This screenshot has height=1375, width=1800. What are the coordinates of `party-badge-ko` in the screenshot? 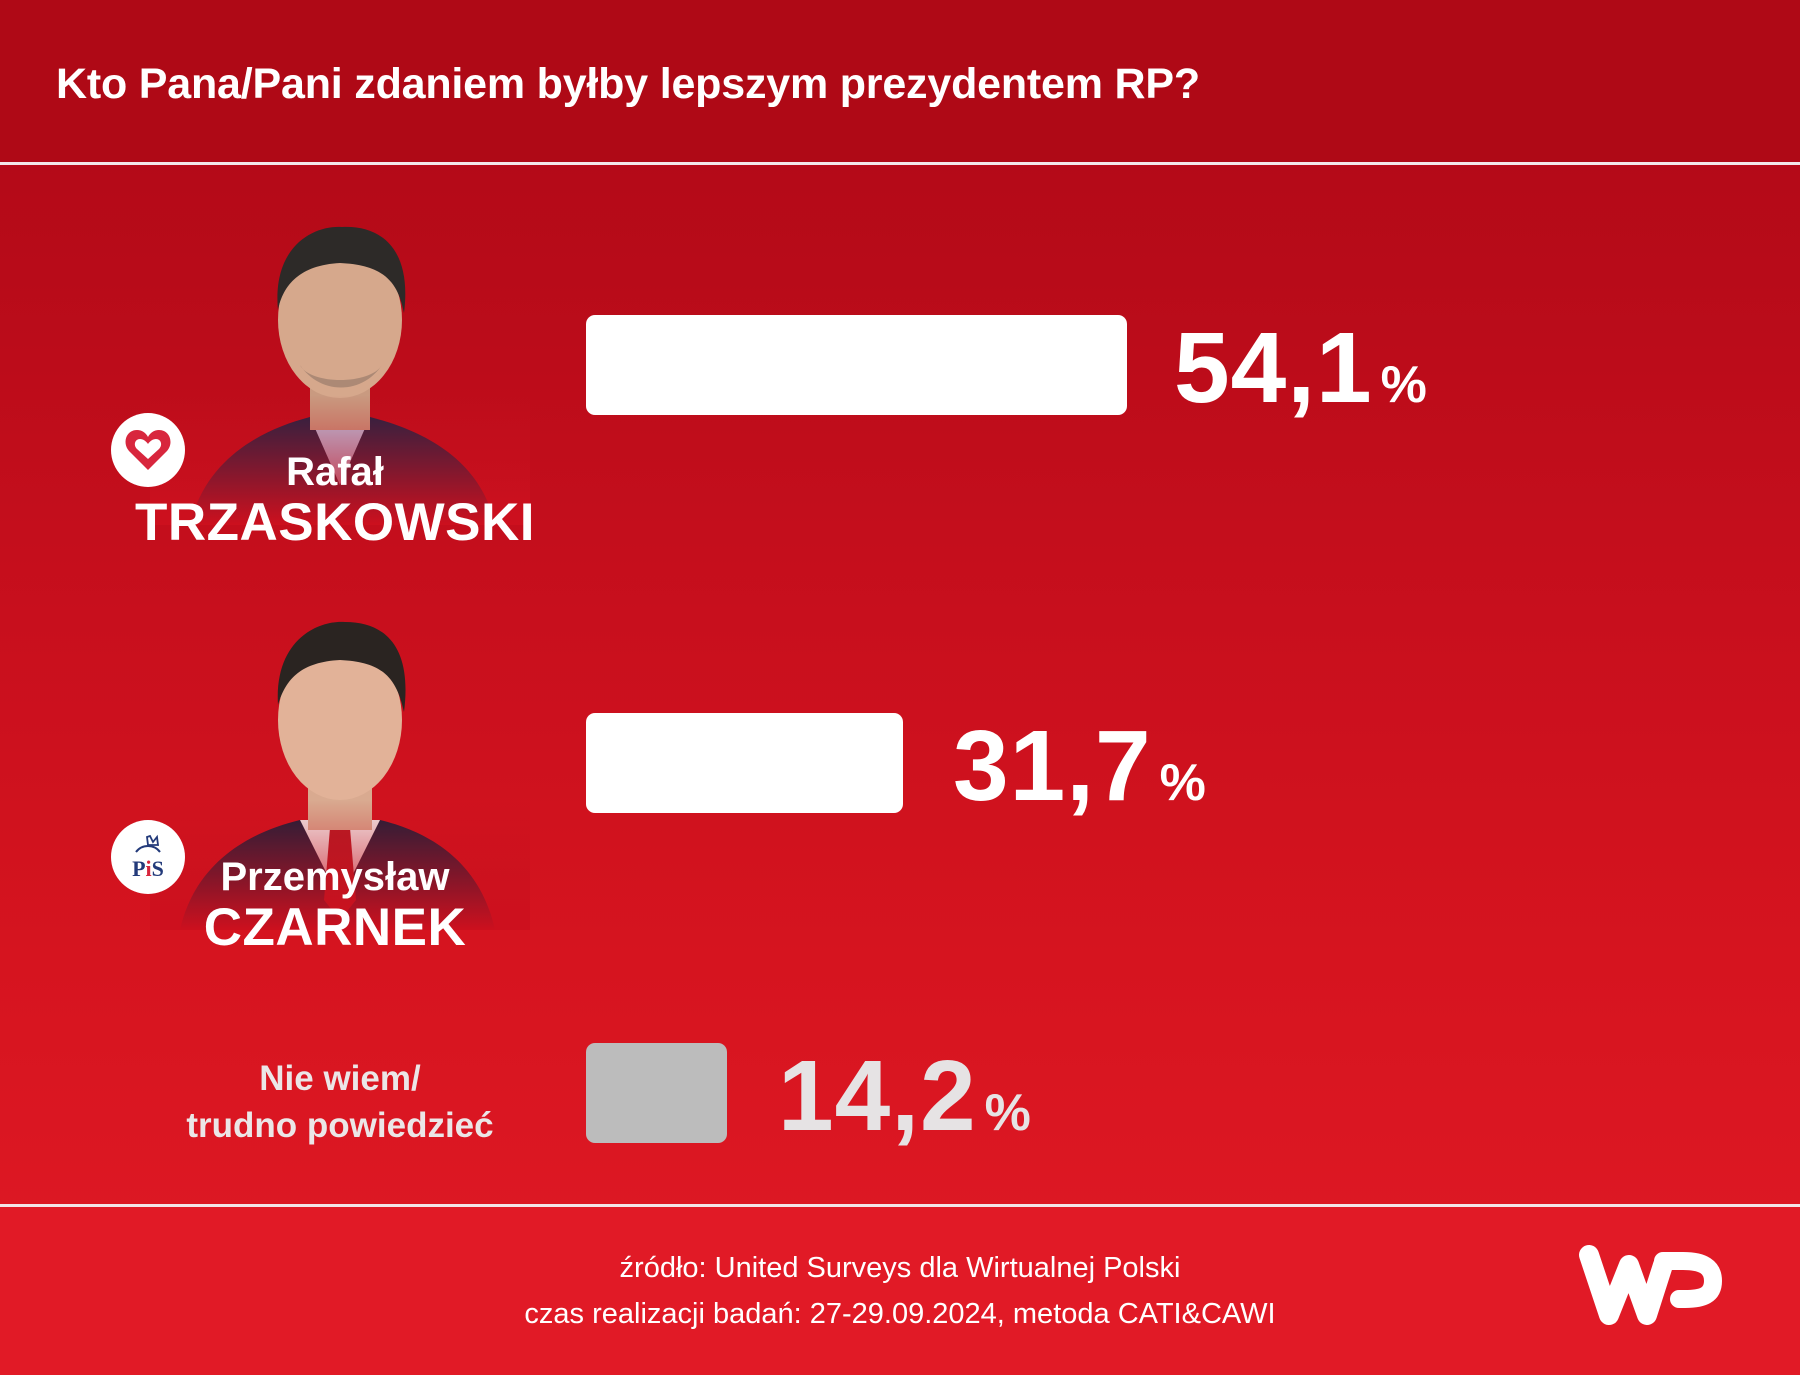 It's located at (148, 450).